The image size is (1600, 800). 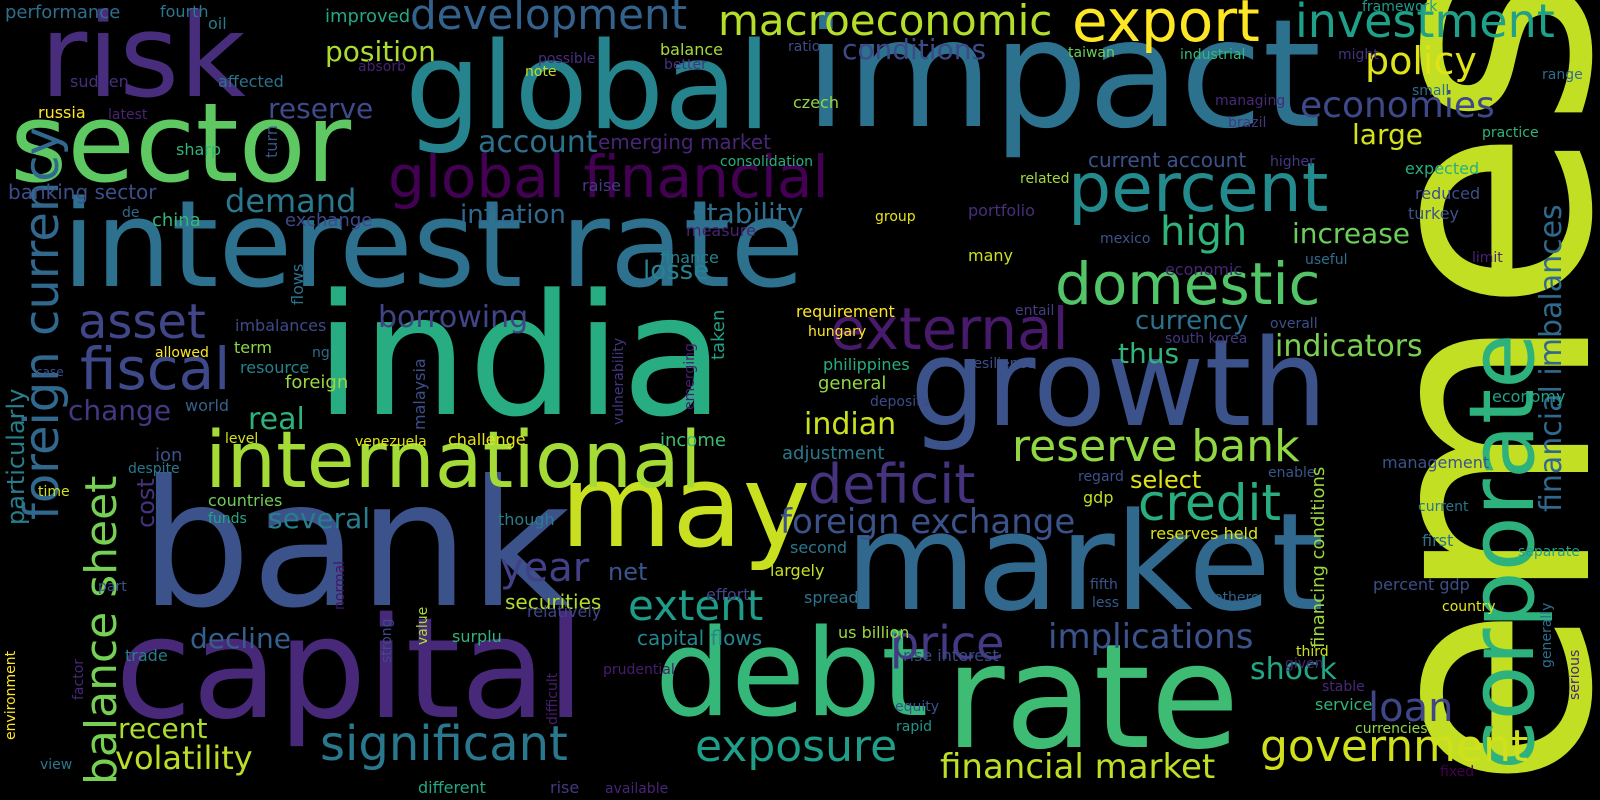 What do you see at coordinates (1206, 339) in the screenshot?
I see `word: south korea` at bounding box center [1206, 339].